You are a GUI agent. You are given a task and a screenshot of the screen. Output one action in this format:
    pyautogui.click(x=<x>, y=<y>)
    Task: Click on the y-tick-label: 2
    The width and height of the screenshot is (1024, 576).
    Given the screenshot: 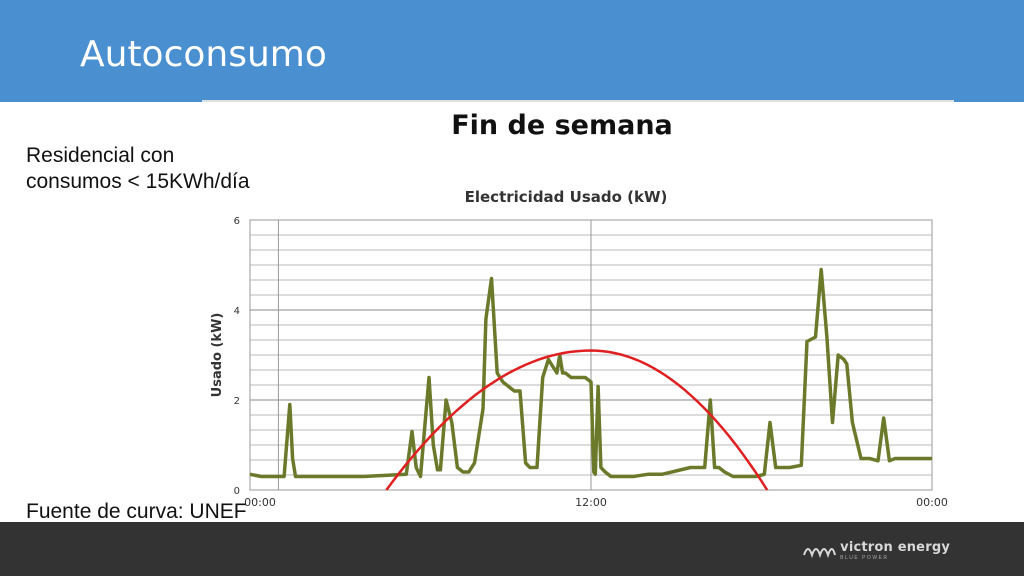 What is the action you would take?
    pyautogui.click(x=237, y=401)
    